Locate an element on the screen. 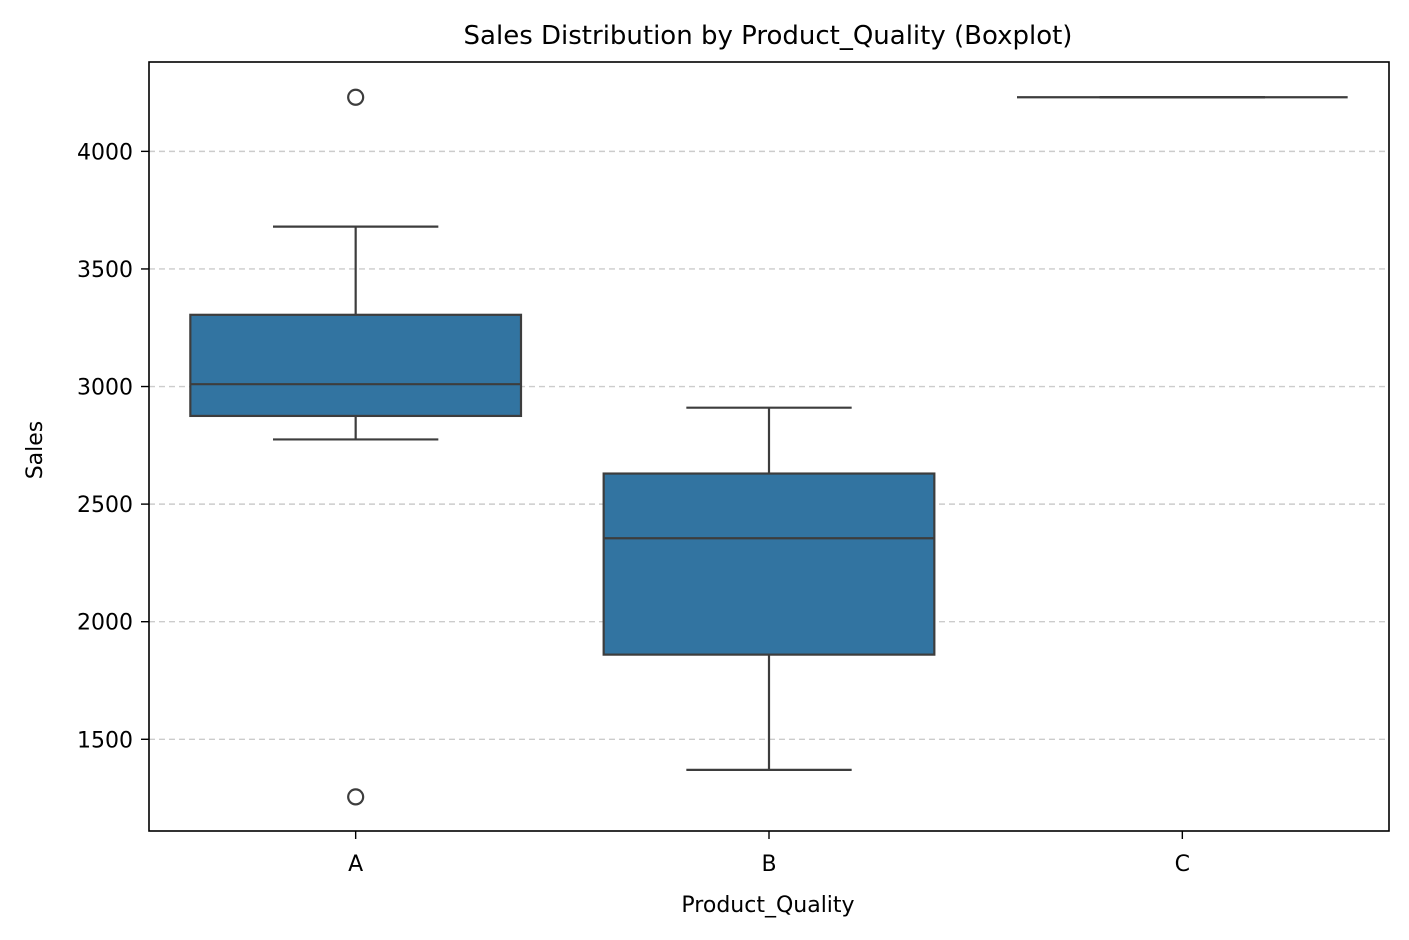 The width and height of the screenshot is (1409, 940). y-tick-label: 4000 is located at coordinates (105, 152).